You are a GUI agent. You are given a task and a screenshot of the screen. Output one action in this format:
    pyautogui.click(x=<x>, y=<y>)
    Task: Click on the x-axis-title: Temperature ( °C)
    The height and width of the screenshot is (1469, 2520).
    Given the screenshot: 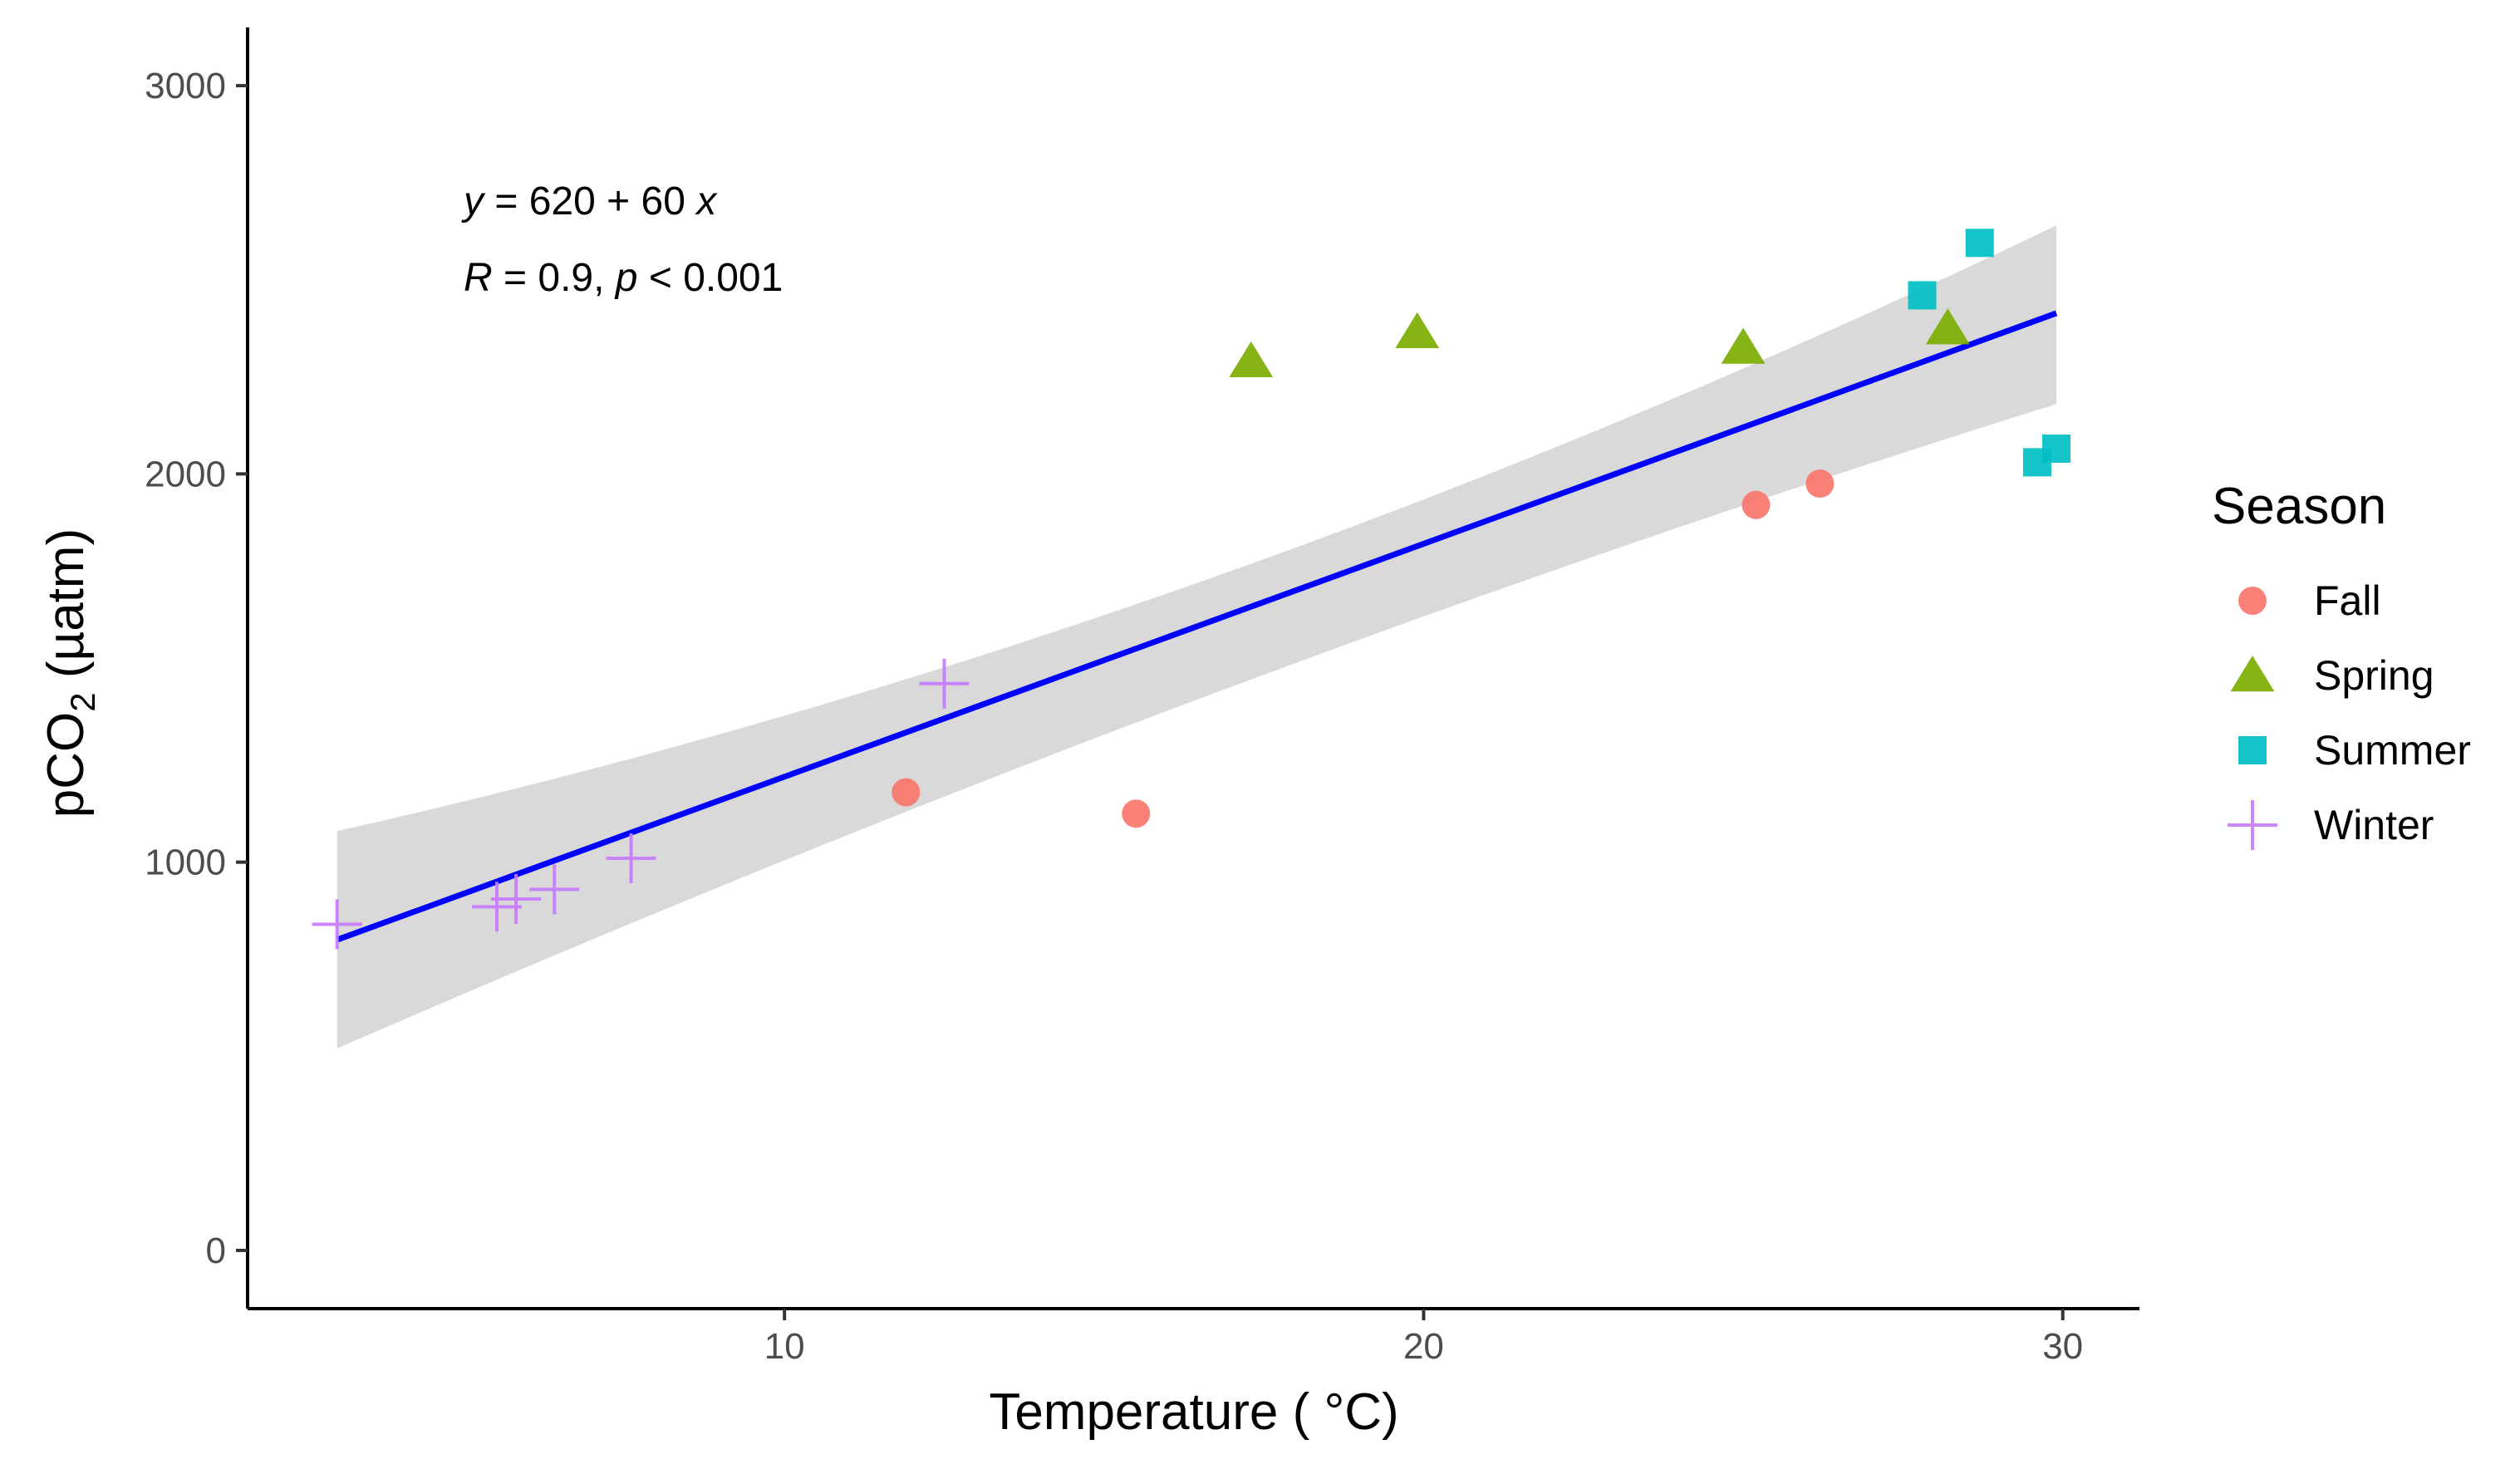 What is the action you would take?
    pyautogui.click(x=1193, y=1412)
    